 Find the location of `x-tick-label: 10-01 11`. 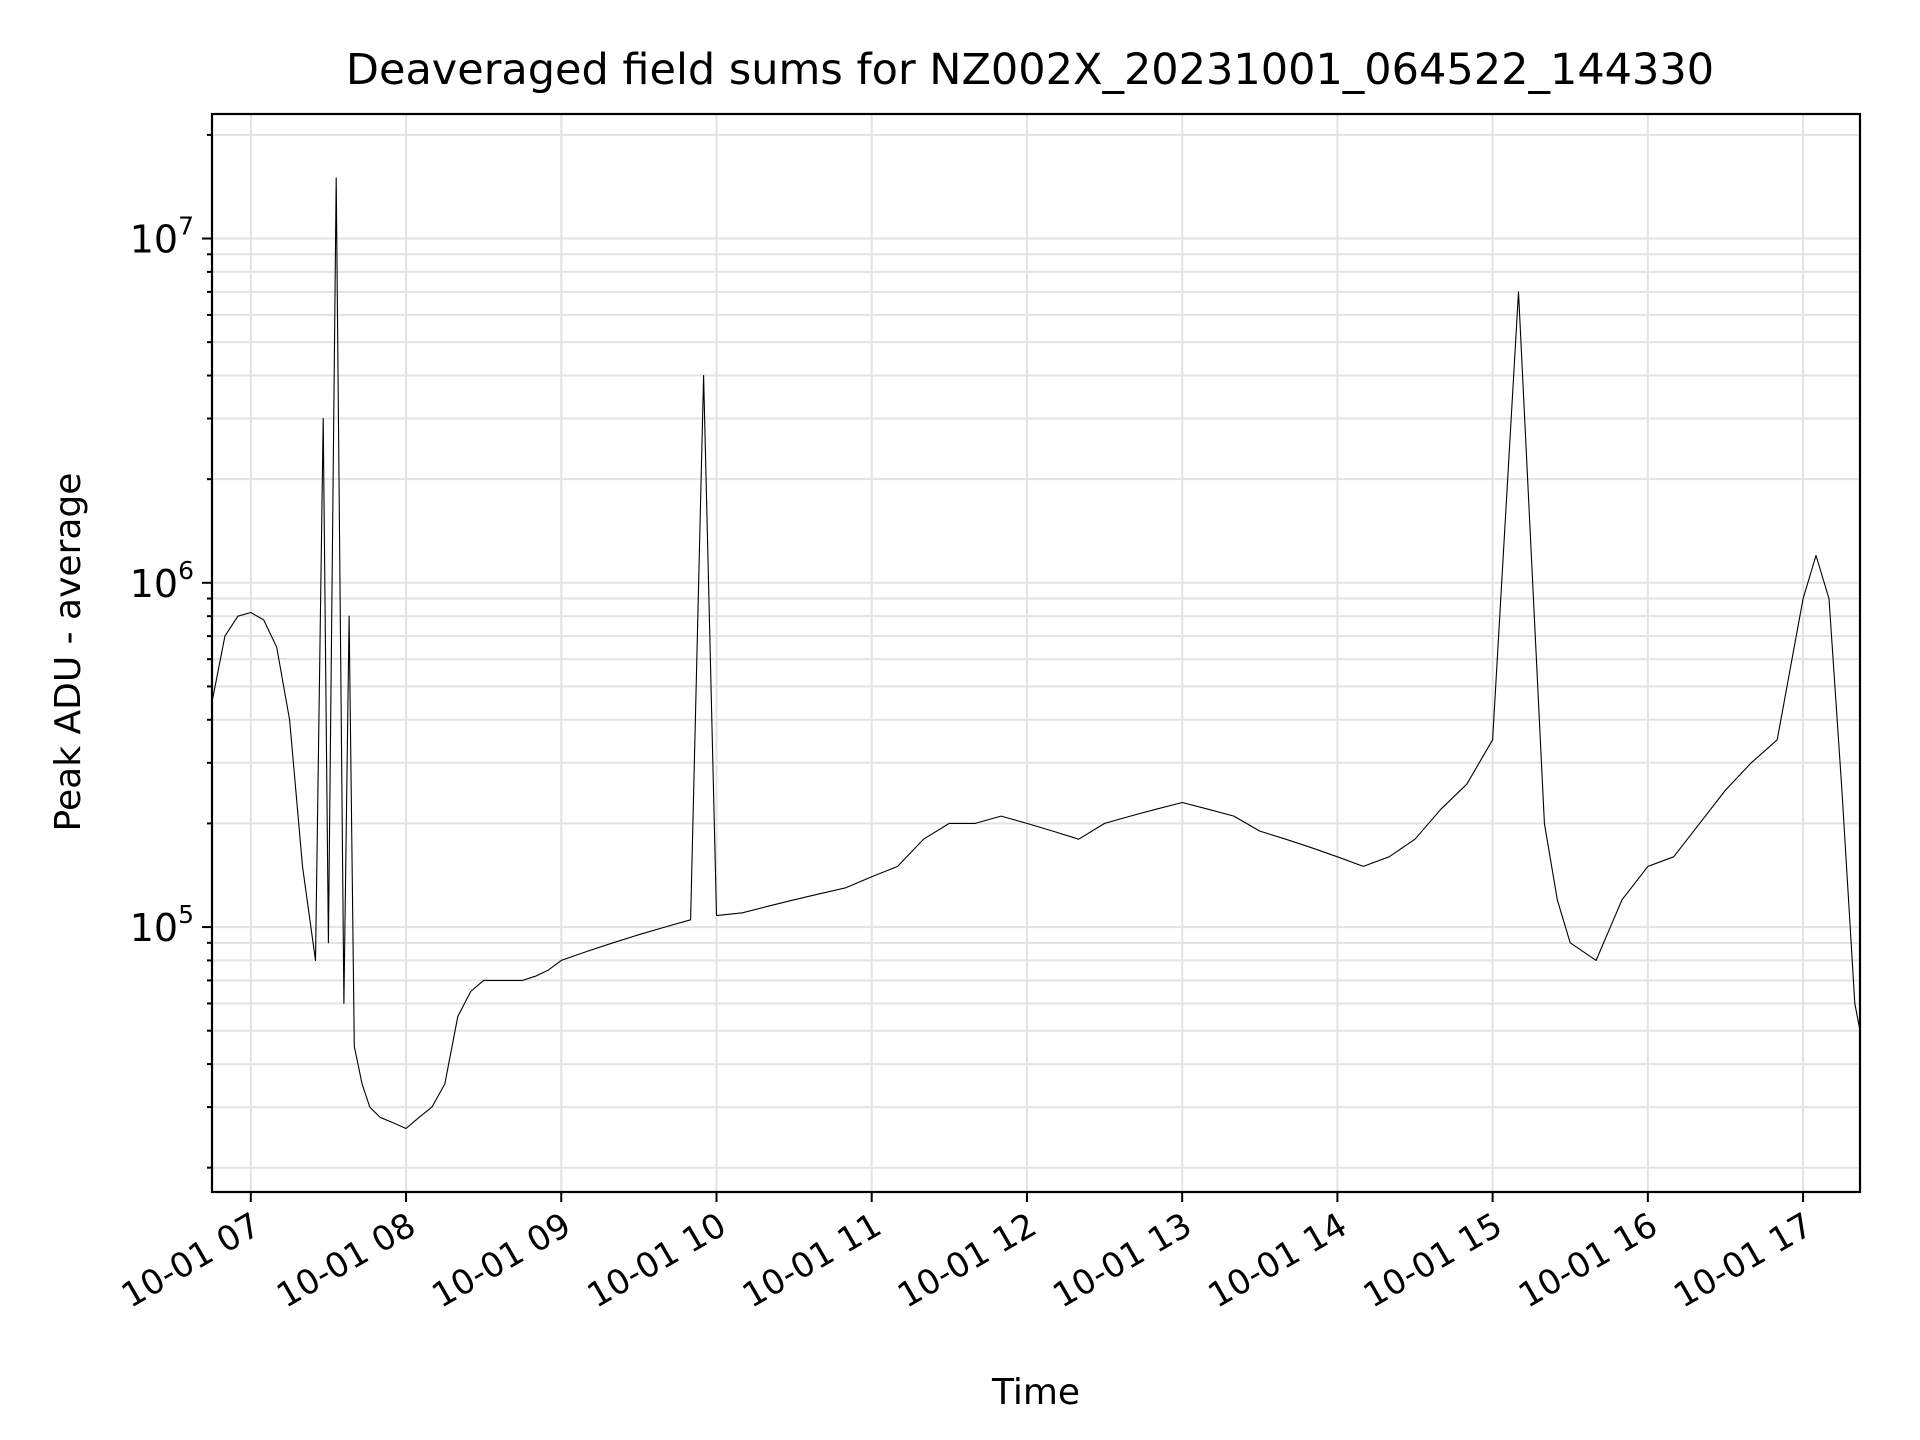

x-tick-label: 10-01 11 is located at coordinates (812, 1260).